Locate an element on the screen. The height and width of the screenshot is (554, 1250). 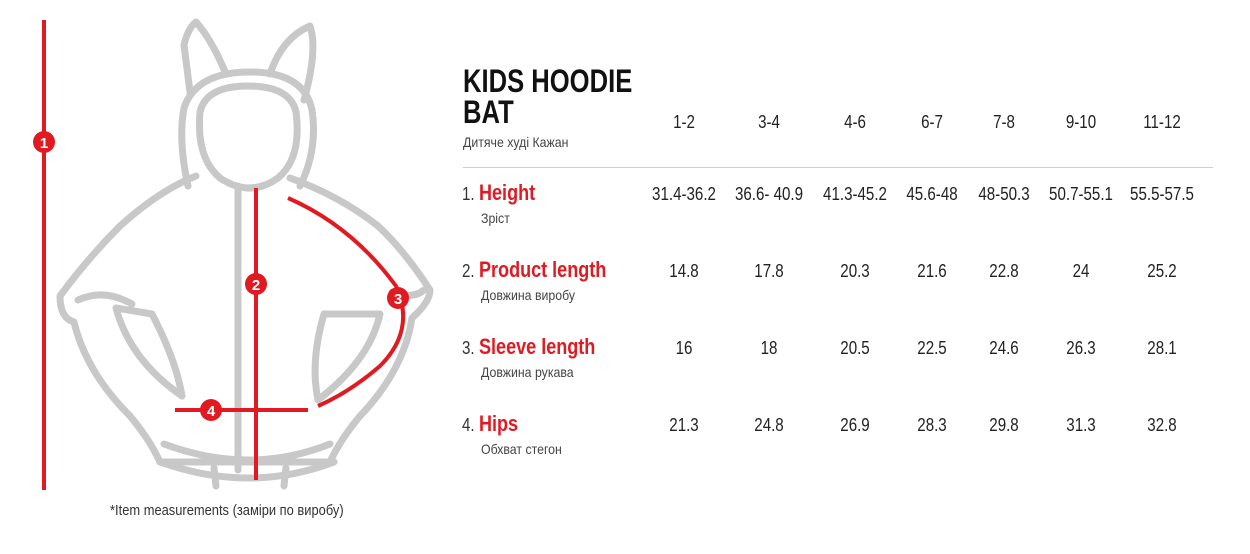
table-cell: 26.9 is located at coordinates (855, 425).